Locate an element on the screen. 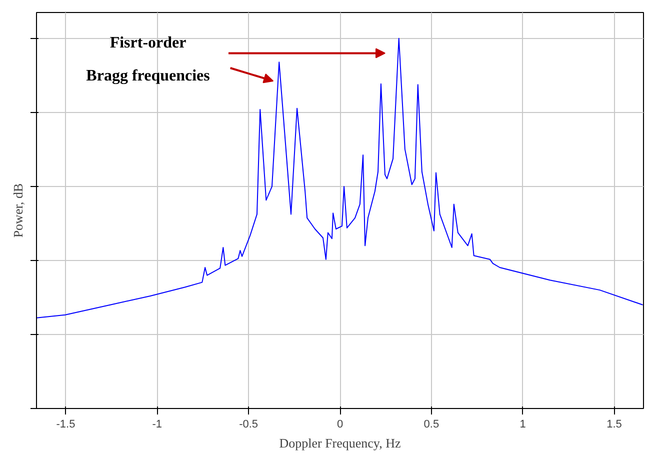 The width and height of the screenshot is (653, 453). y-axis-title: Power, dB is located at coordinates (18, 210).